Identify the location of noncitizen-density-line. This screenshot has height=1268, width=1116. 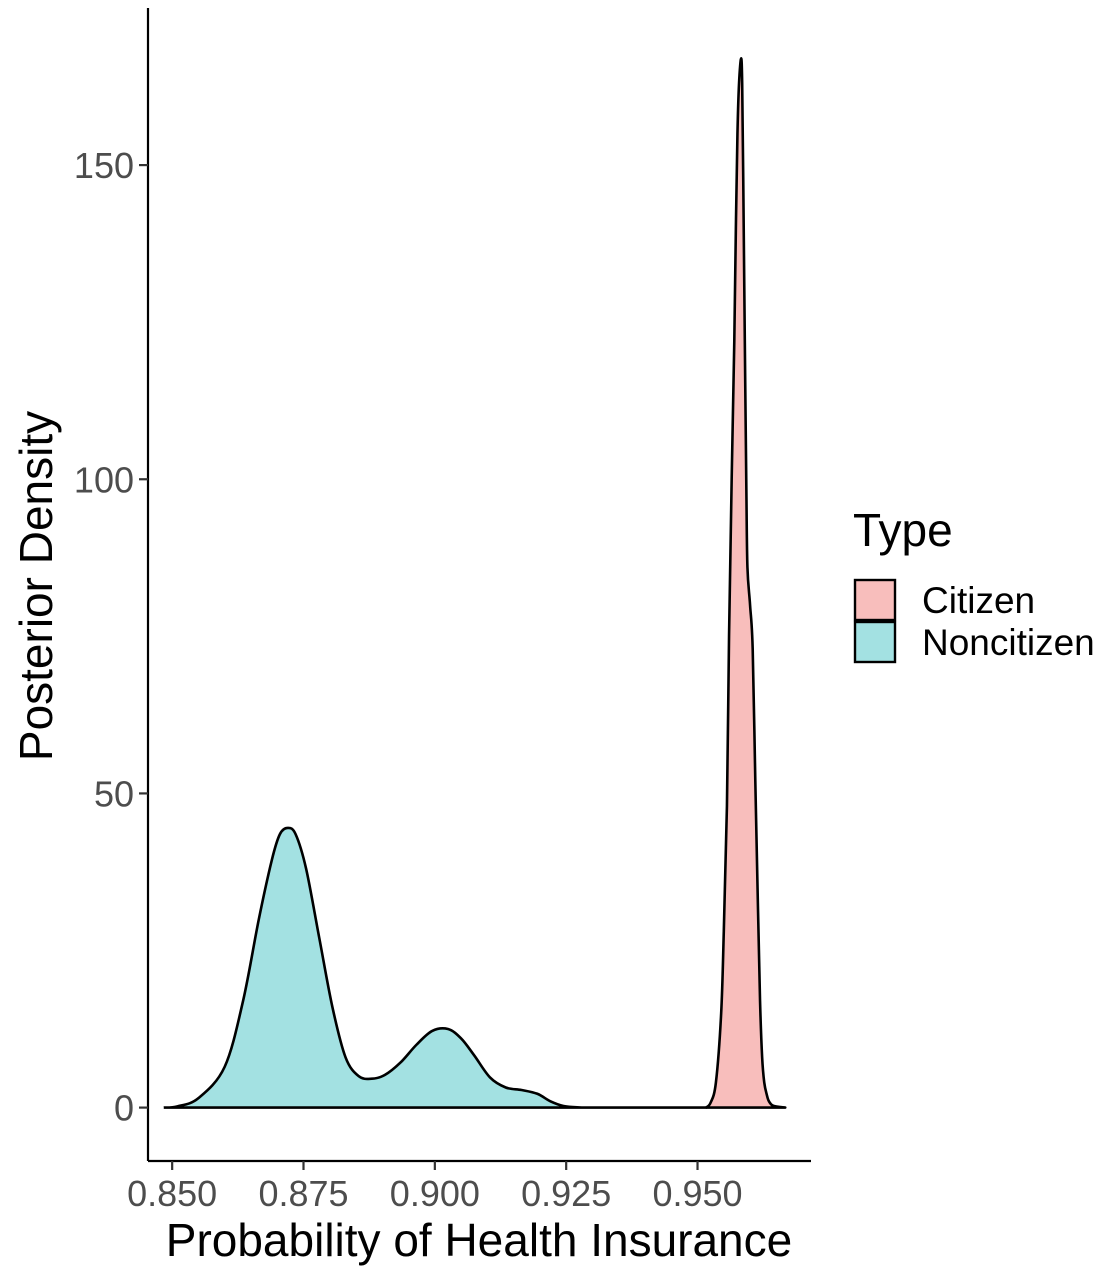
(435, 967).